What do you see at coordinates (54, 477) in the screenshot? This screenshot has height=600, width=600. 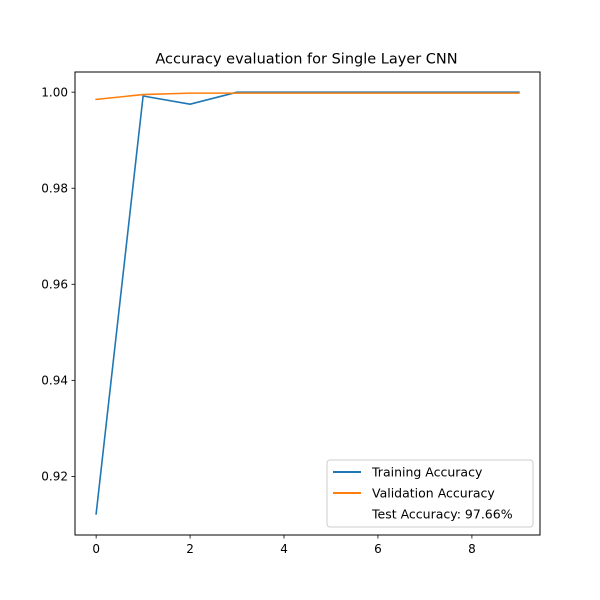 I see `y-tick-label: 0.92` at bounding box center [54, 477].